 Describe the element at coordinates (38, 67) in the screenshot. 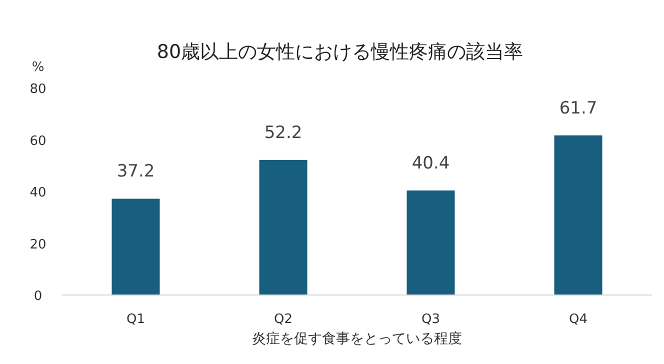

I see `y-axis-title: %` at that location.